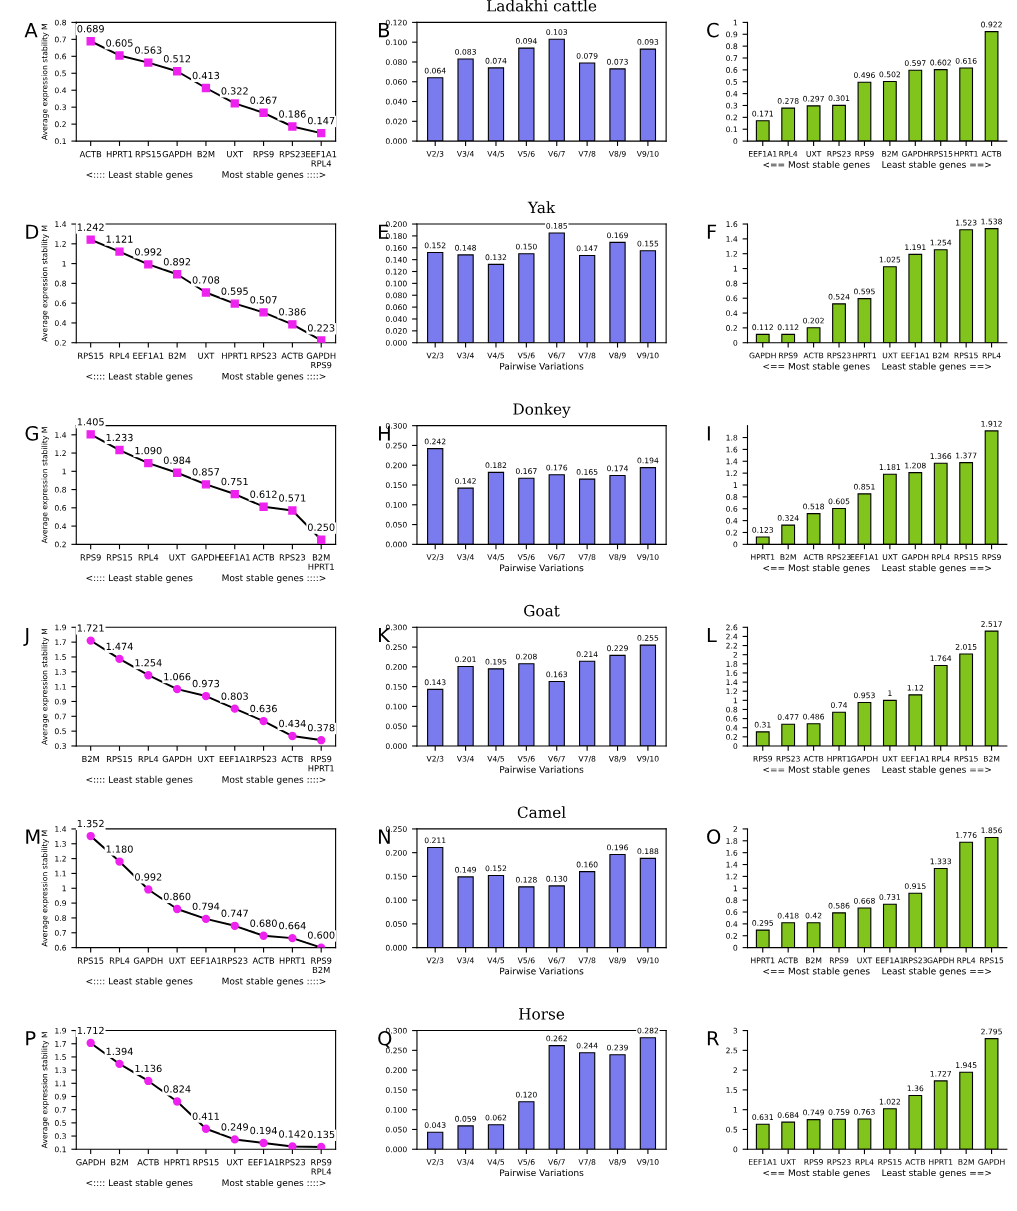 The height and width of the screenshot is (1211, 1017). What do you see at coordinates (713, 1038) in the screenshot?
I see `text: R` at bounding box center [713, 1038].